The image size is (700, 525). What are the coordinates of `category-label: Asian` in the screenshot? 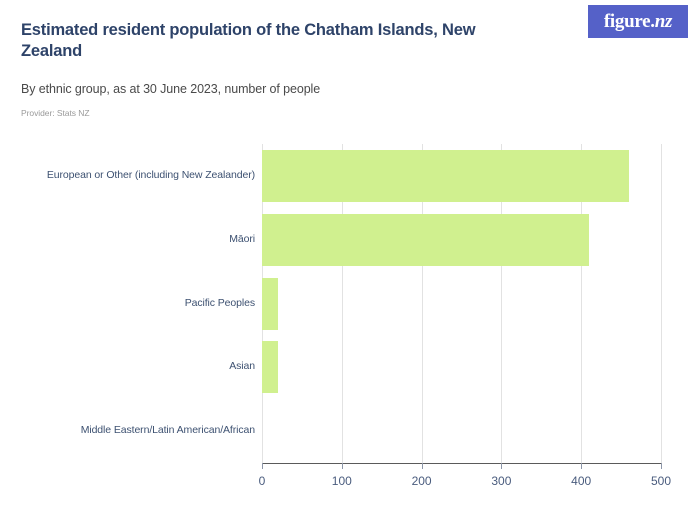 It's located at (242, 366).